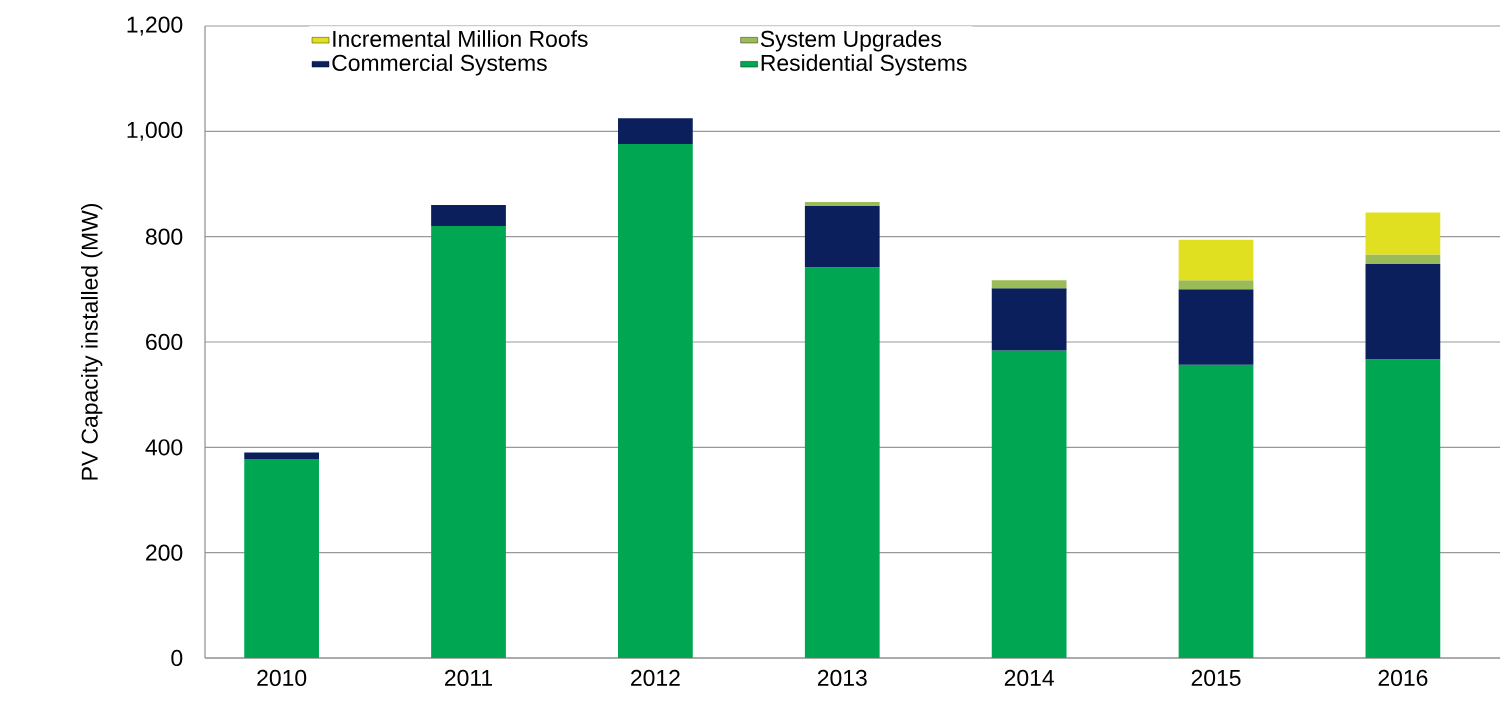 This screenshot has height=712, width=1505. Describe the element at coordinates (864, 65) in the screenshot. I see `legend-label: Residential Systems` at that location.